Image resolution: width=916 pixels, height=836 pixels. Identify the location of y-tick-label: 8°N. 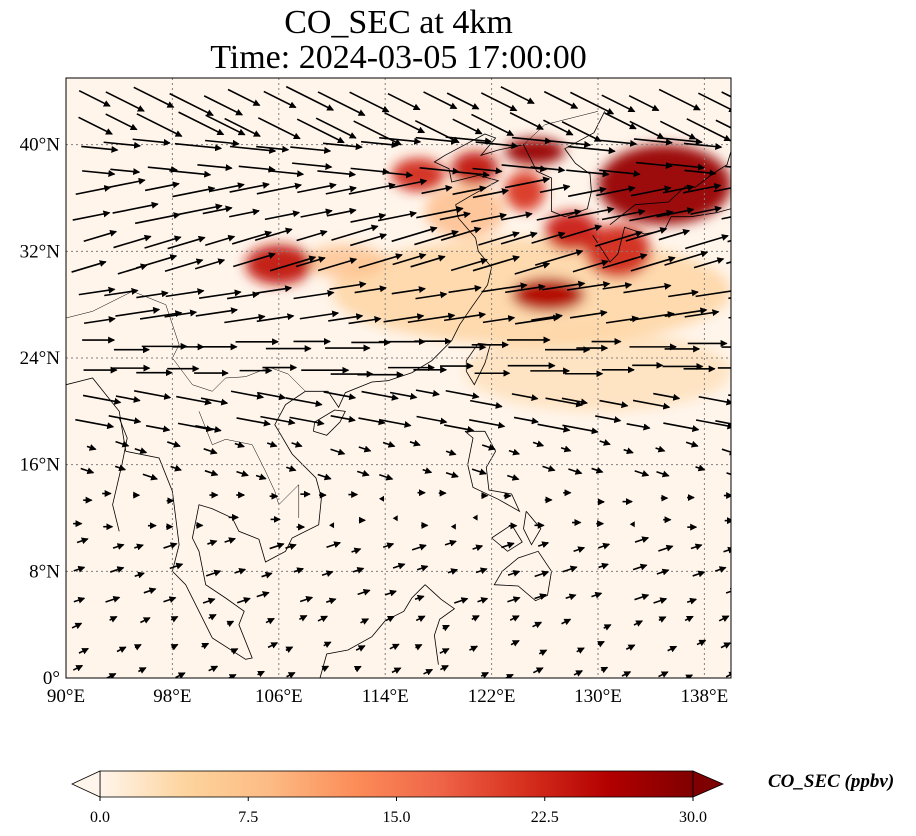
(44, 571).